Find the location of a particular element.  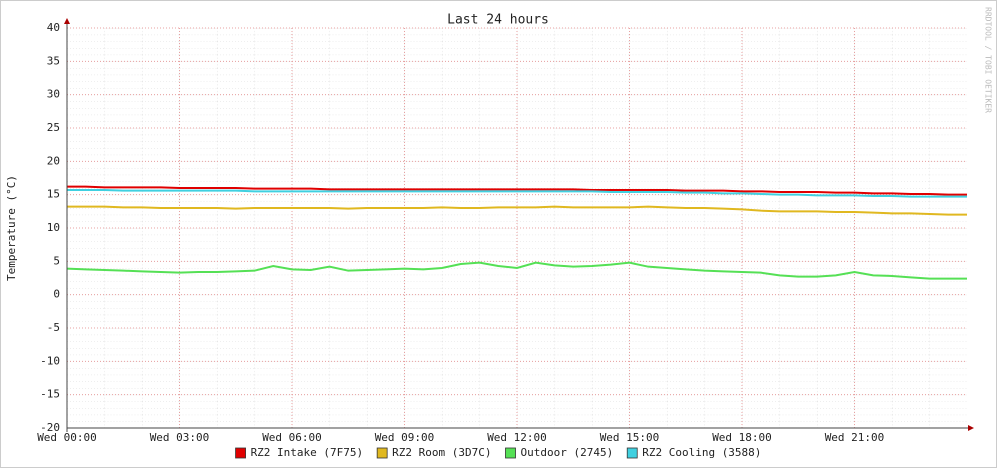

y-tick-label: 5 is located at coordinates (56, 260).